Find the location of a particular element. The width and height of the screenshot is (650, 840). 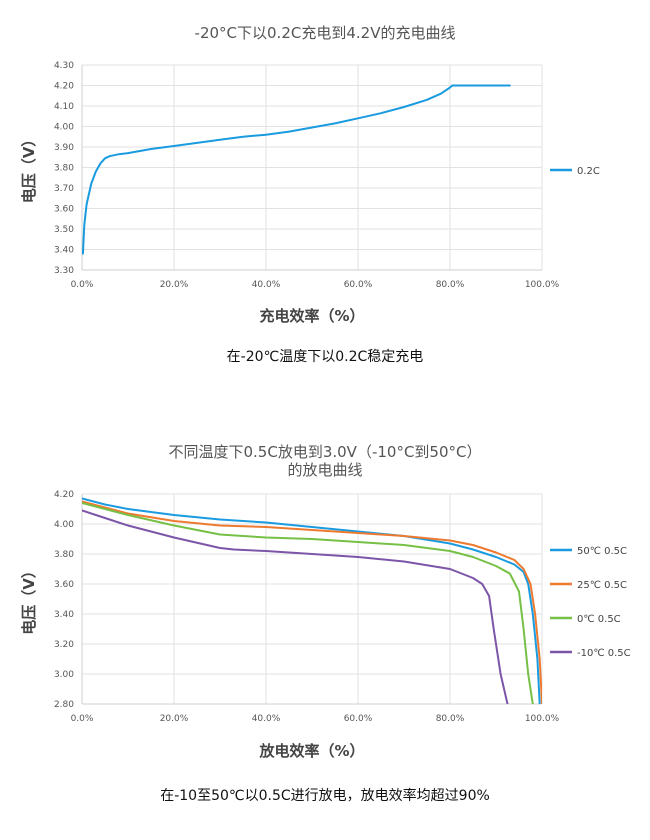

y-tick-label: 3.90 is located at coordinates (64, 148).